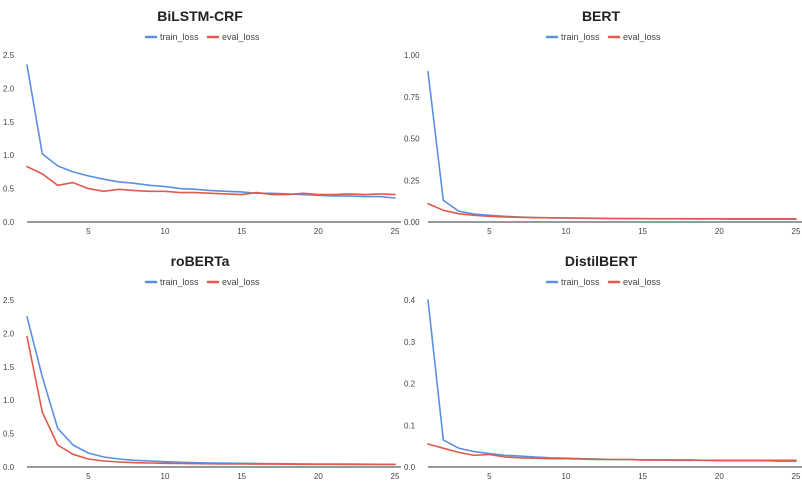 This screenshot has height=489, width=802. I want to click on y-tick-label: 0.00, so click(412, 222).